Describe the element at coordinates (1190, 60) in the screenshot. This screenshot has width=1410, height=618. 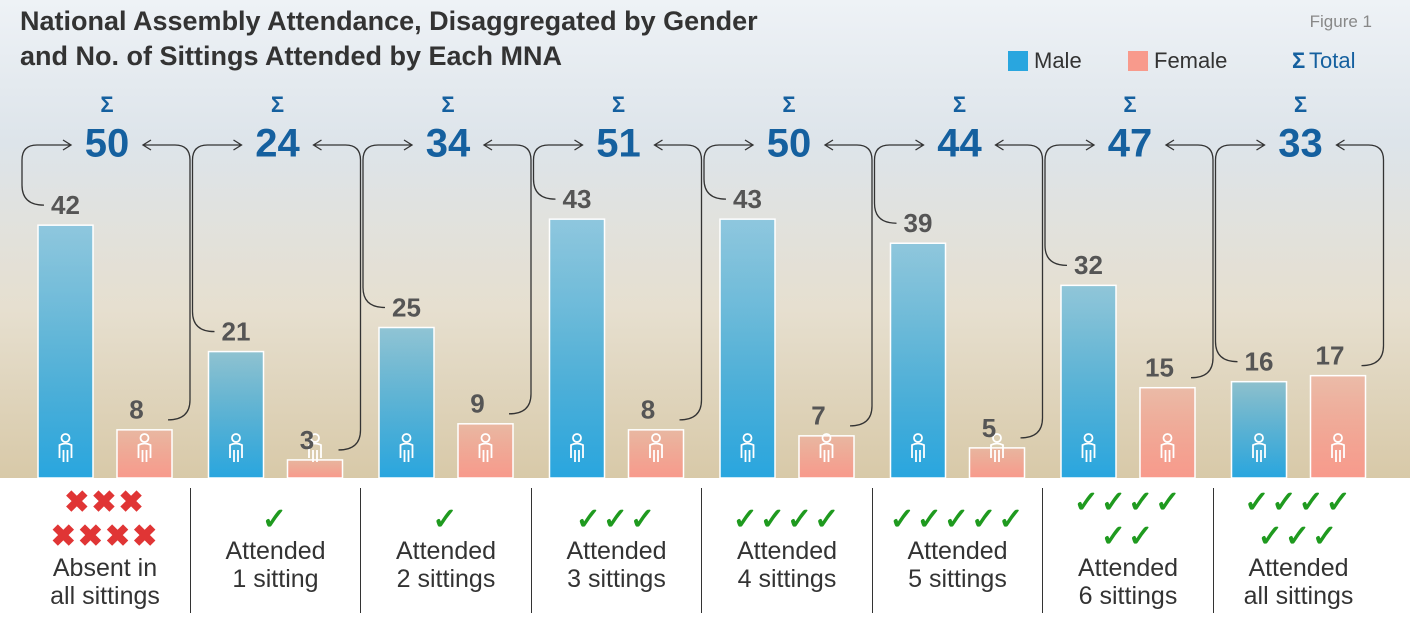
I see `legend-label: Female` at that location.